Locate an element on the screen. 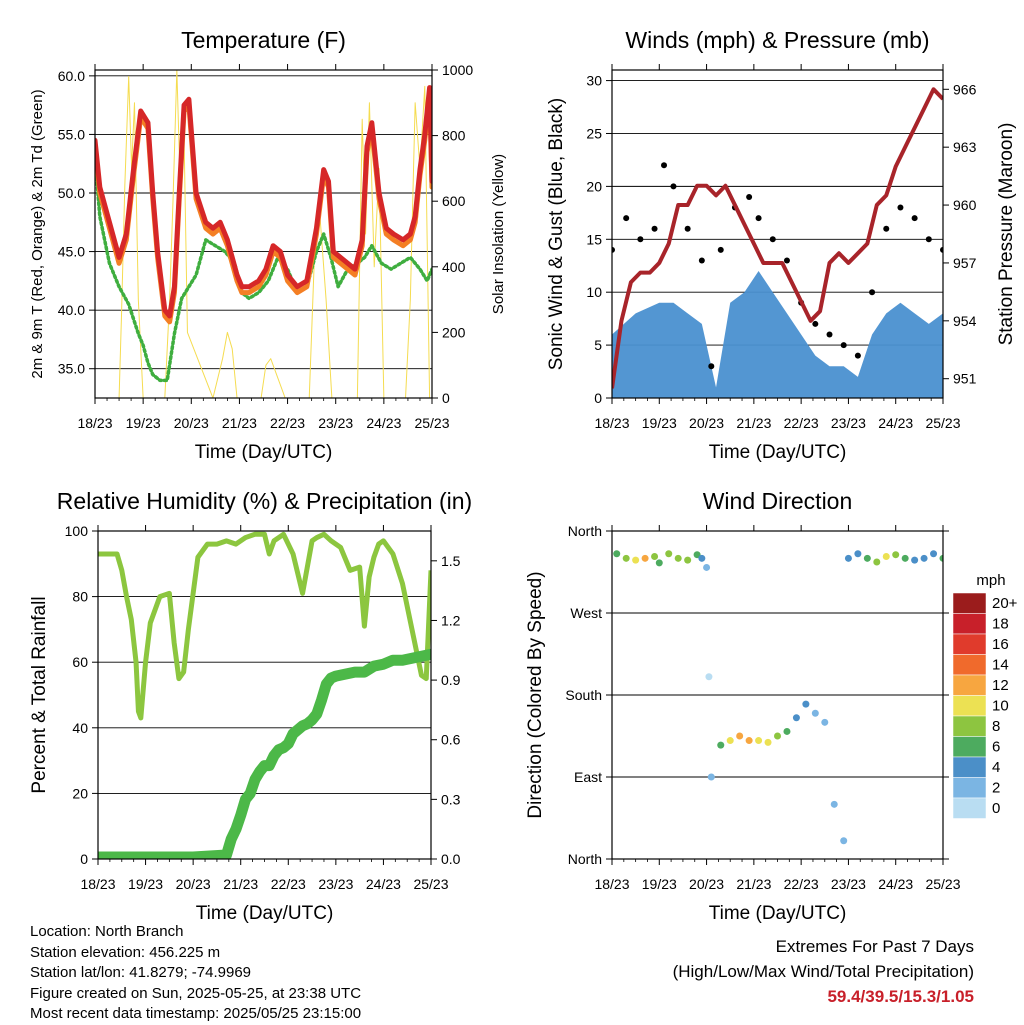 The width and height of the screenshot is (1024, 1025). legend-label: 10 is located at coordinates (1000, 706).